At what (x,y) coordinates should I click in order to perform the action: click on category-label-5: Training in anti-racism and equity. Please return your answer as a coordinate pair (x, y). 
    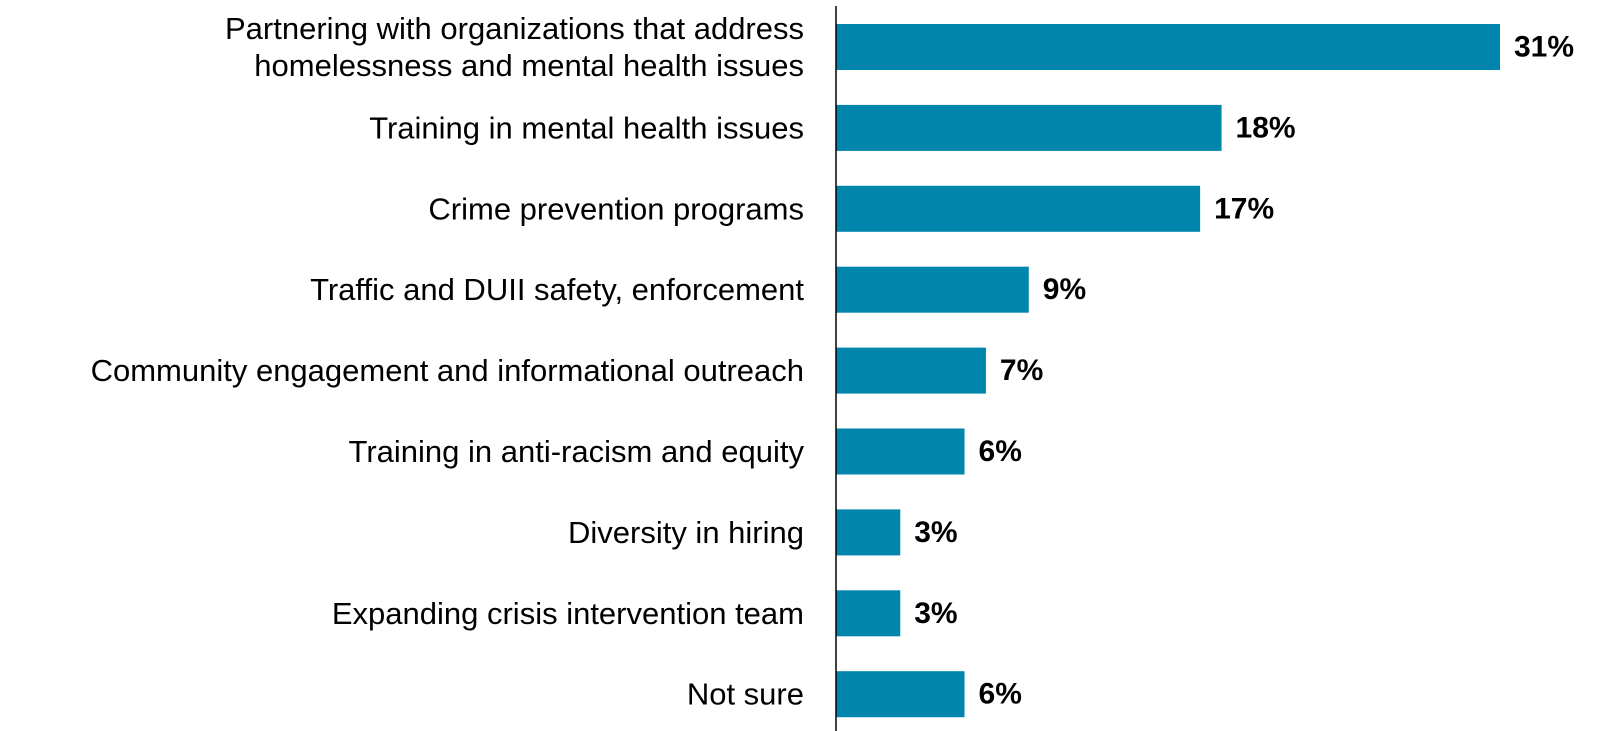
    Looking at the image, I should click on (577, 451).